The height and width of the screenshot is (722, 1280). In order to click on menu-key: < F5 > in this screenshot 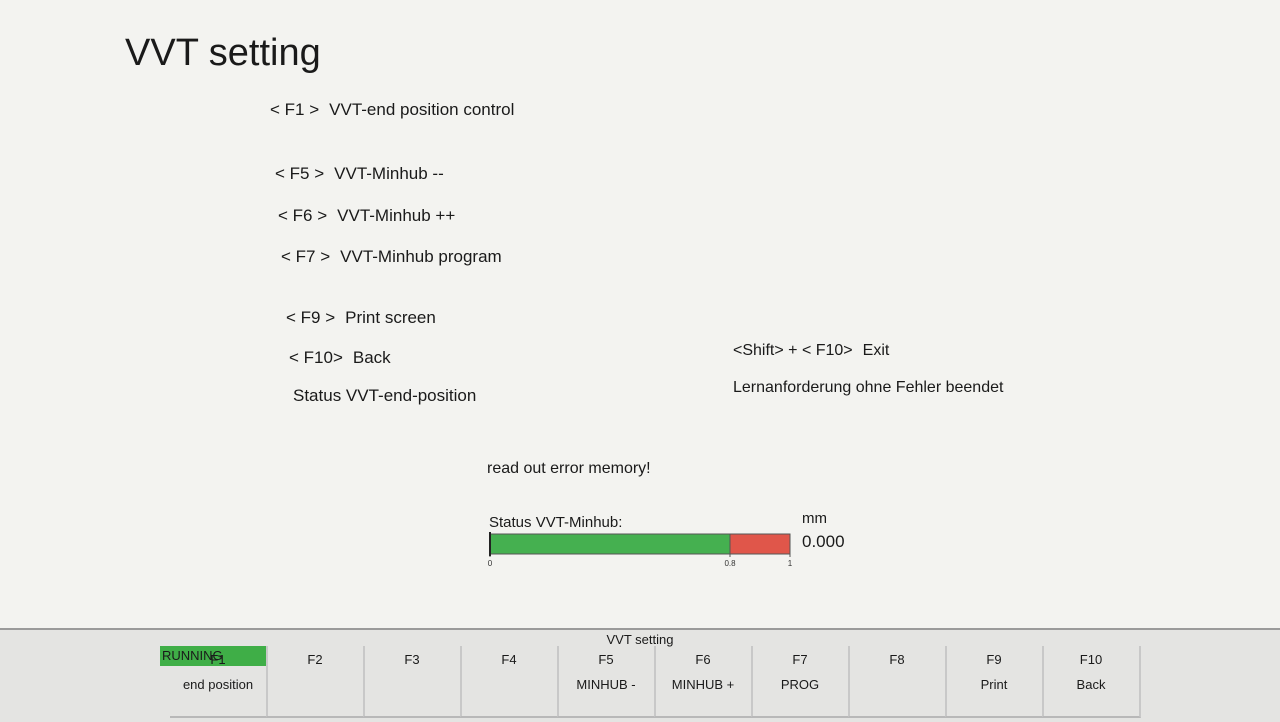, I will do `click(300, 173)`.